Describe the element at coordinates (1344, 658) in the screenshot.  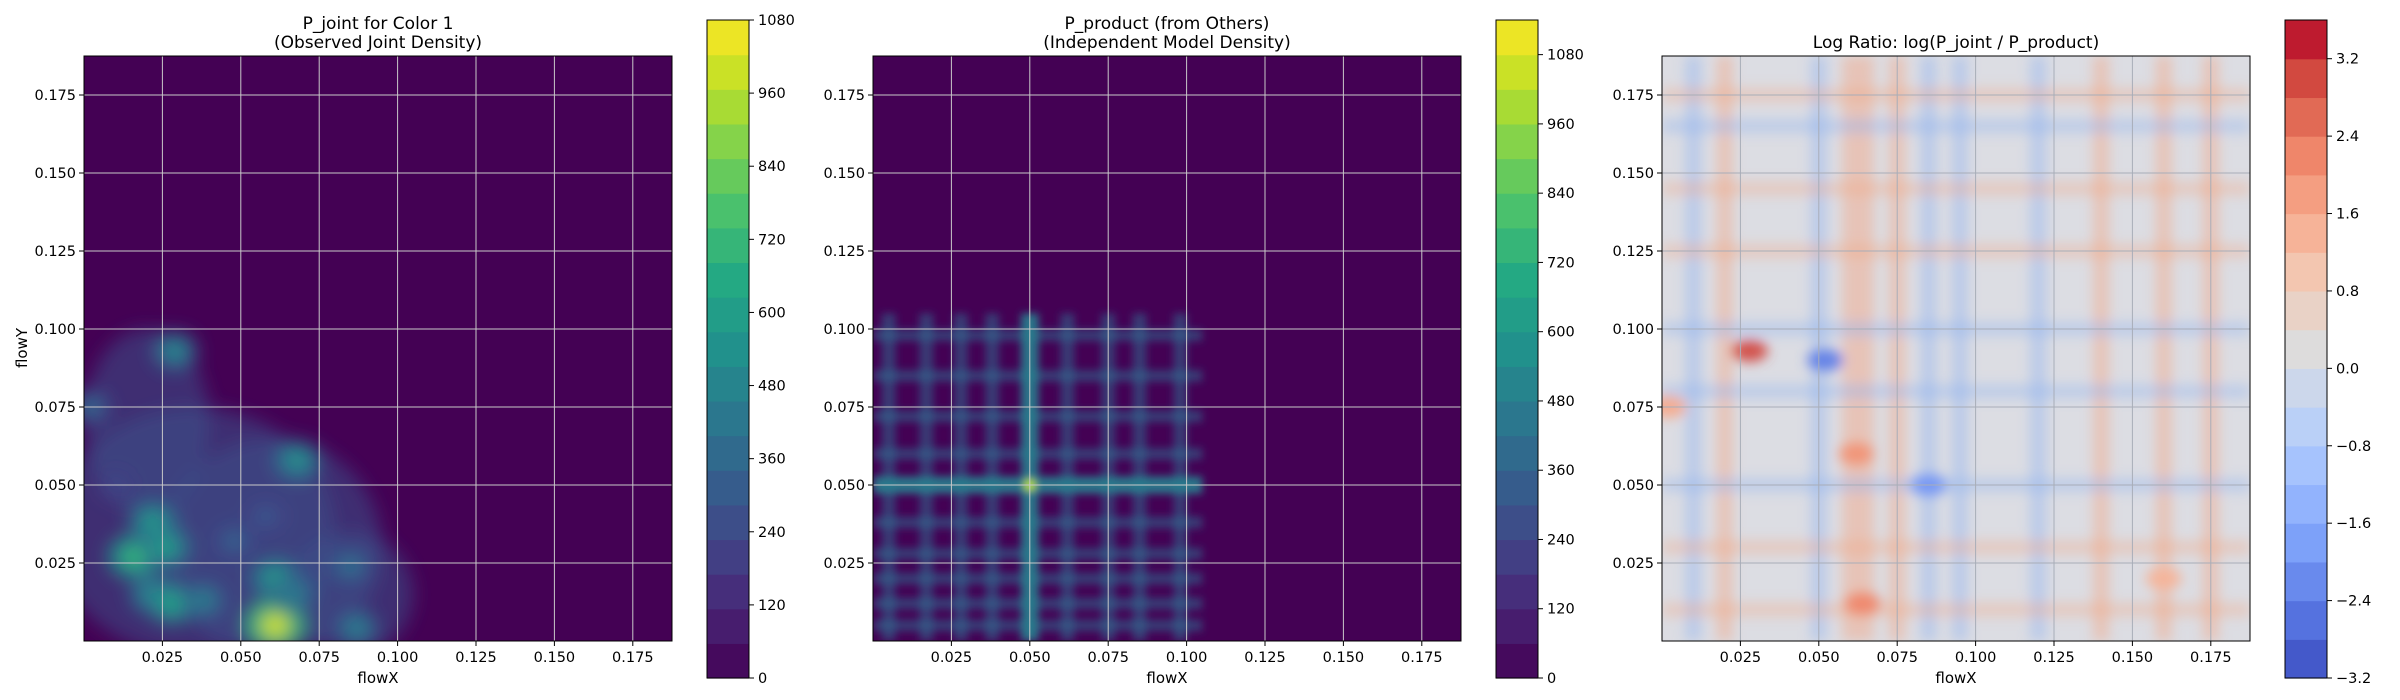
I see `x-tick-label: 0.150` at that location.